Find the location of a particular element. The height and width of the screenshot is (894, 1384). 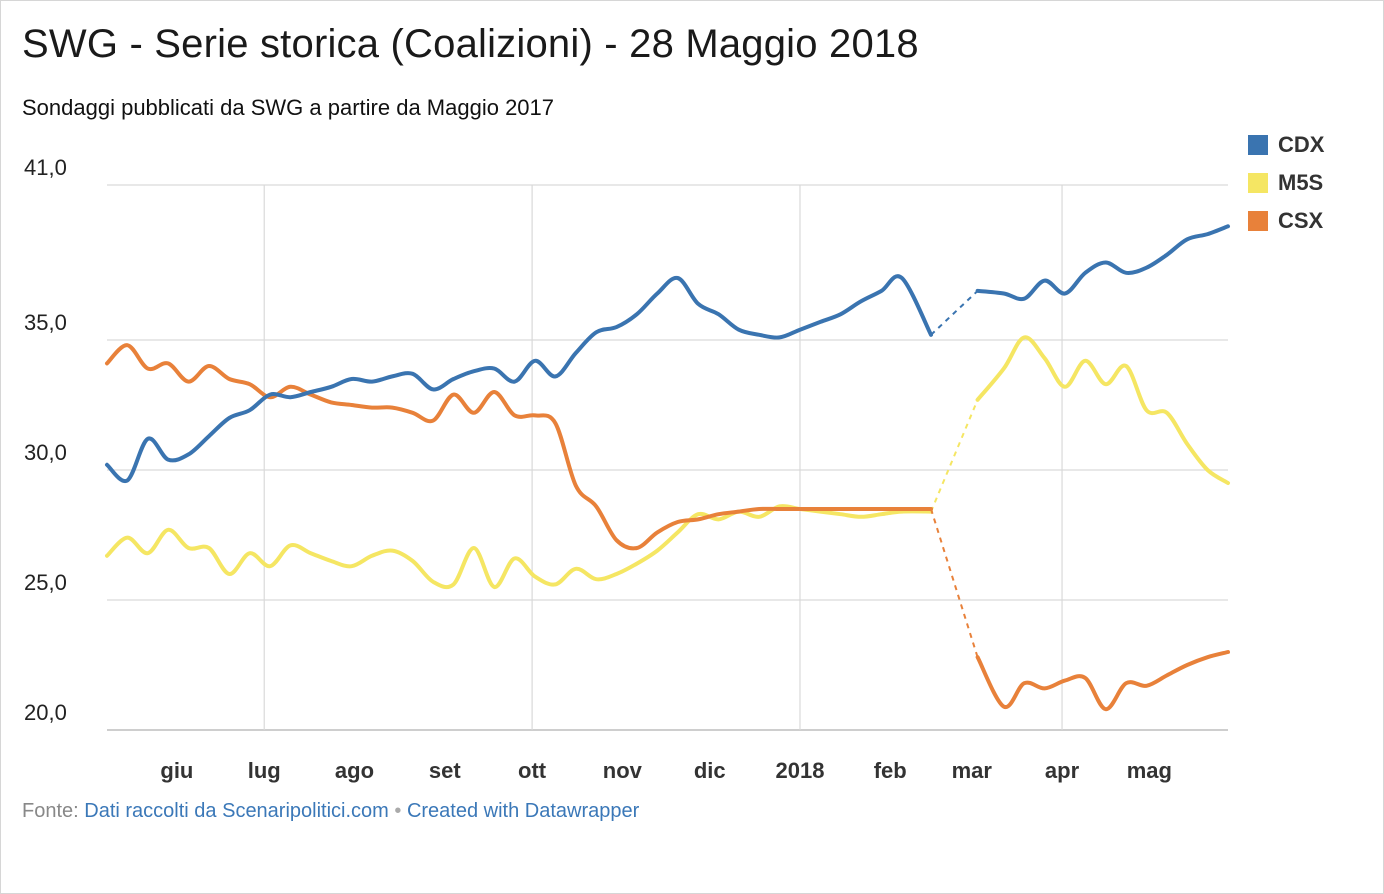

legend-item-cdx: CDX is located at coordinates (1286, 145).